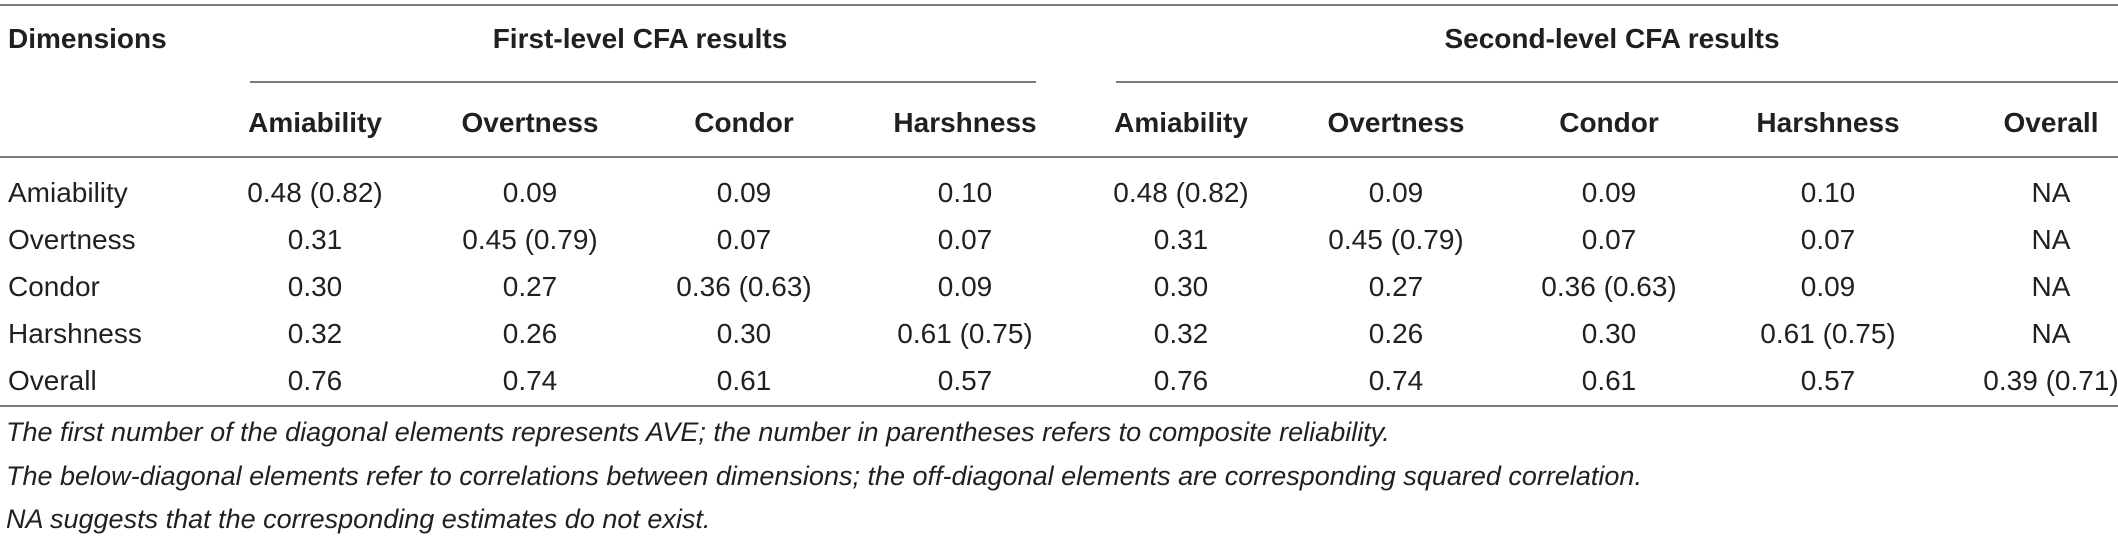  Describe the element at coordinates (72, 239) in the screenshot. I see `row-label: Overtness` at that location.